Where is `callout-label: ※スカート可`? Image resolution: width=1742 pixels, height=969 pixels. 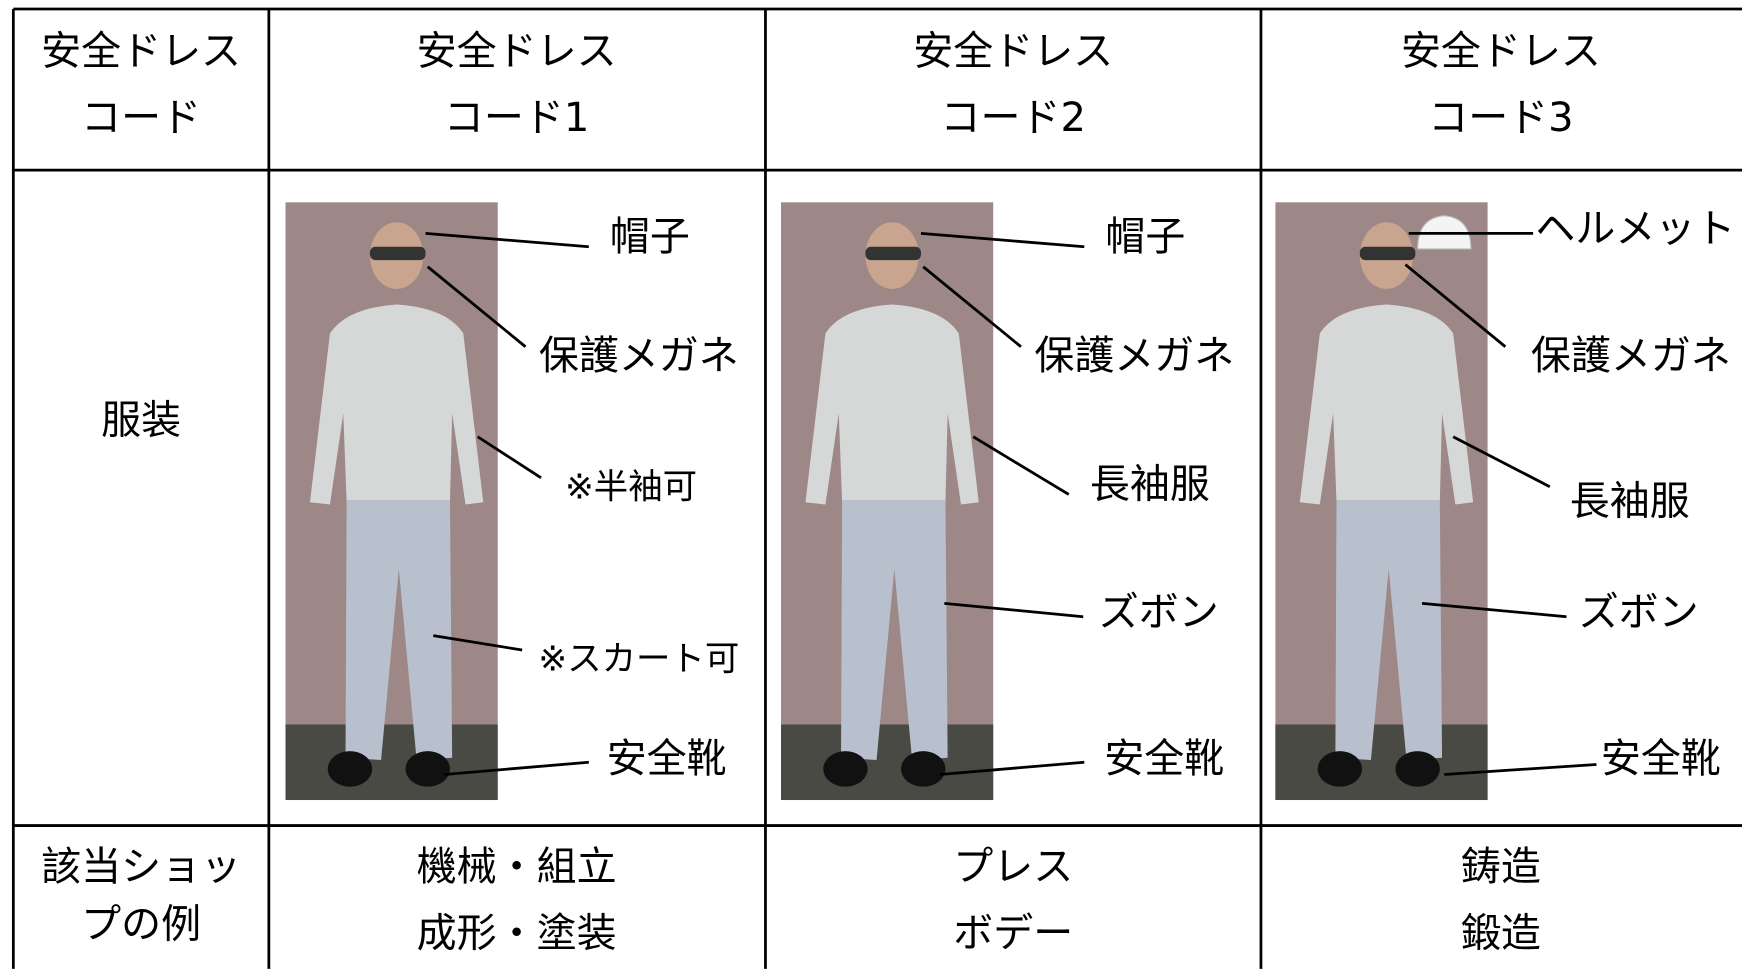 callout-label: ※スカート可 is located at coordinates (638, 660).